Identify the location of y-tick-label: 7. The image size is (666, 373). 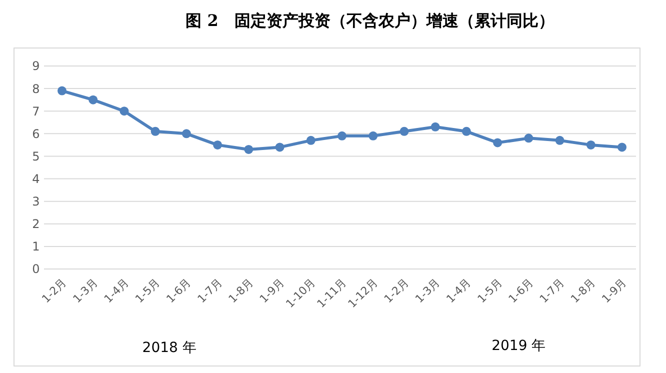
(36, 111).